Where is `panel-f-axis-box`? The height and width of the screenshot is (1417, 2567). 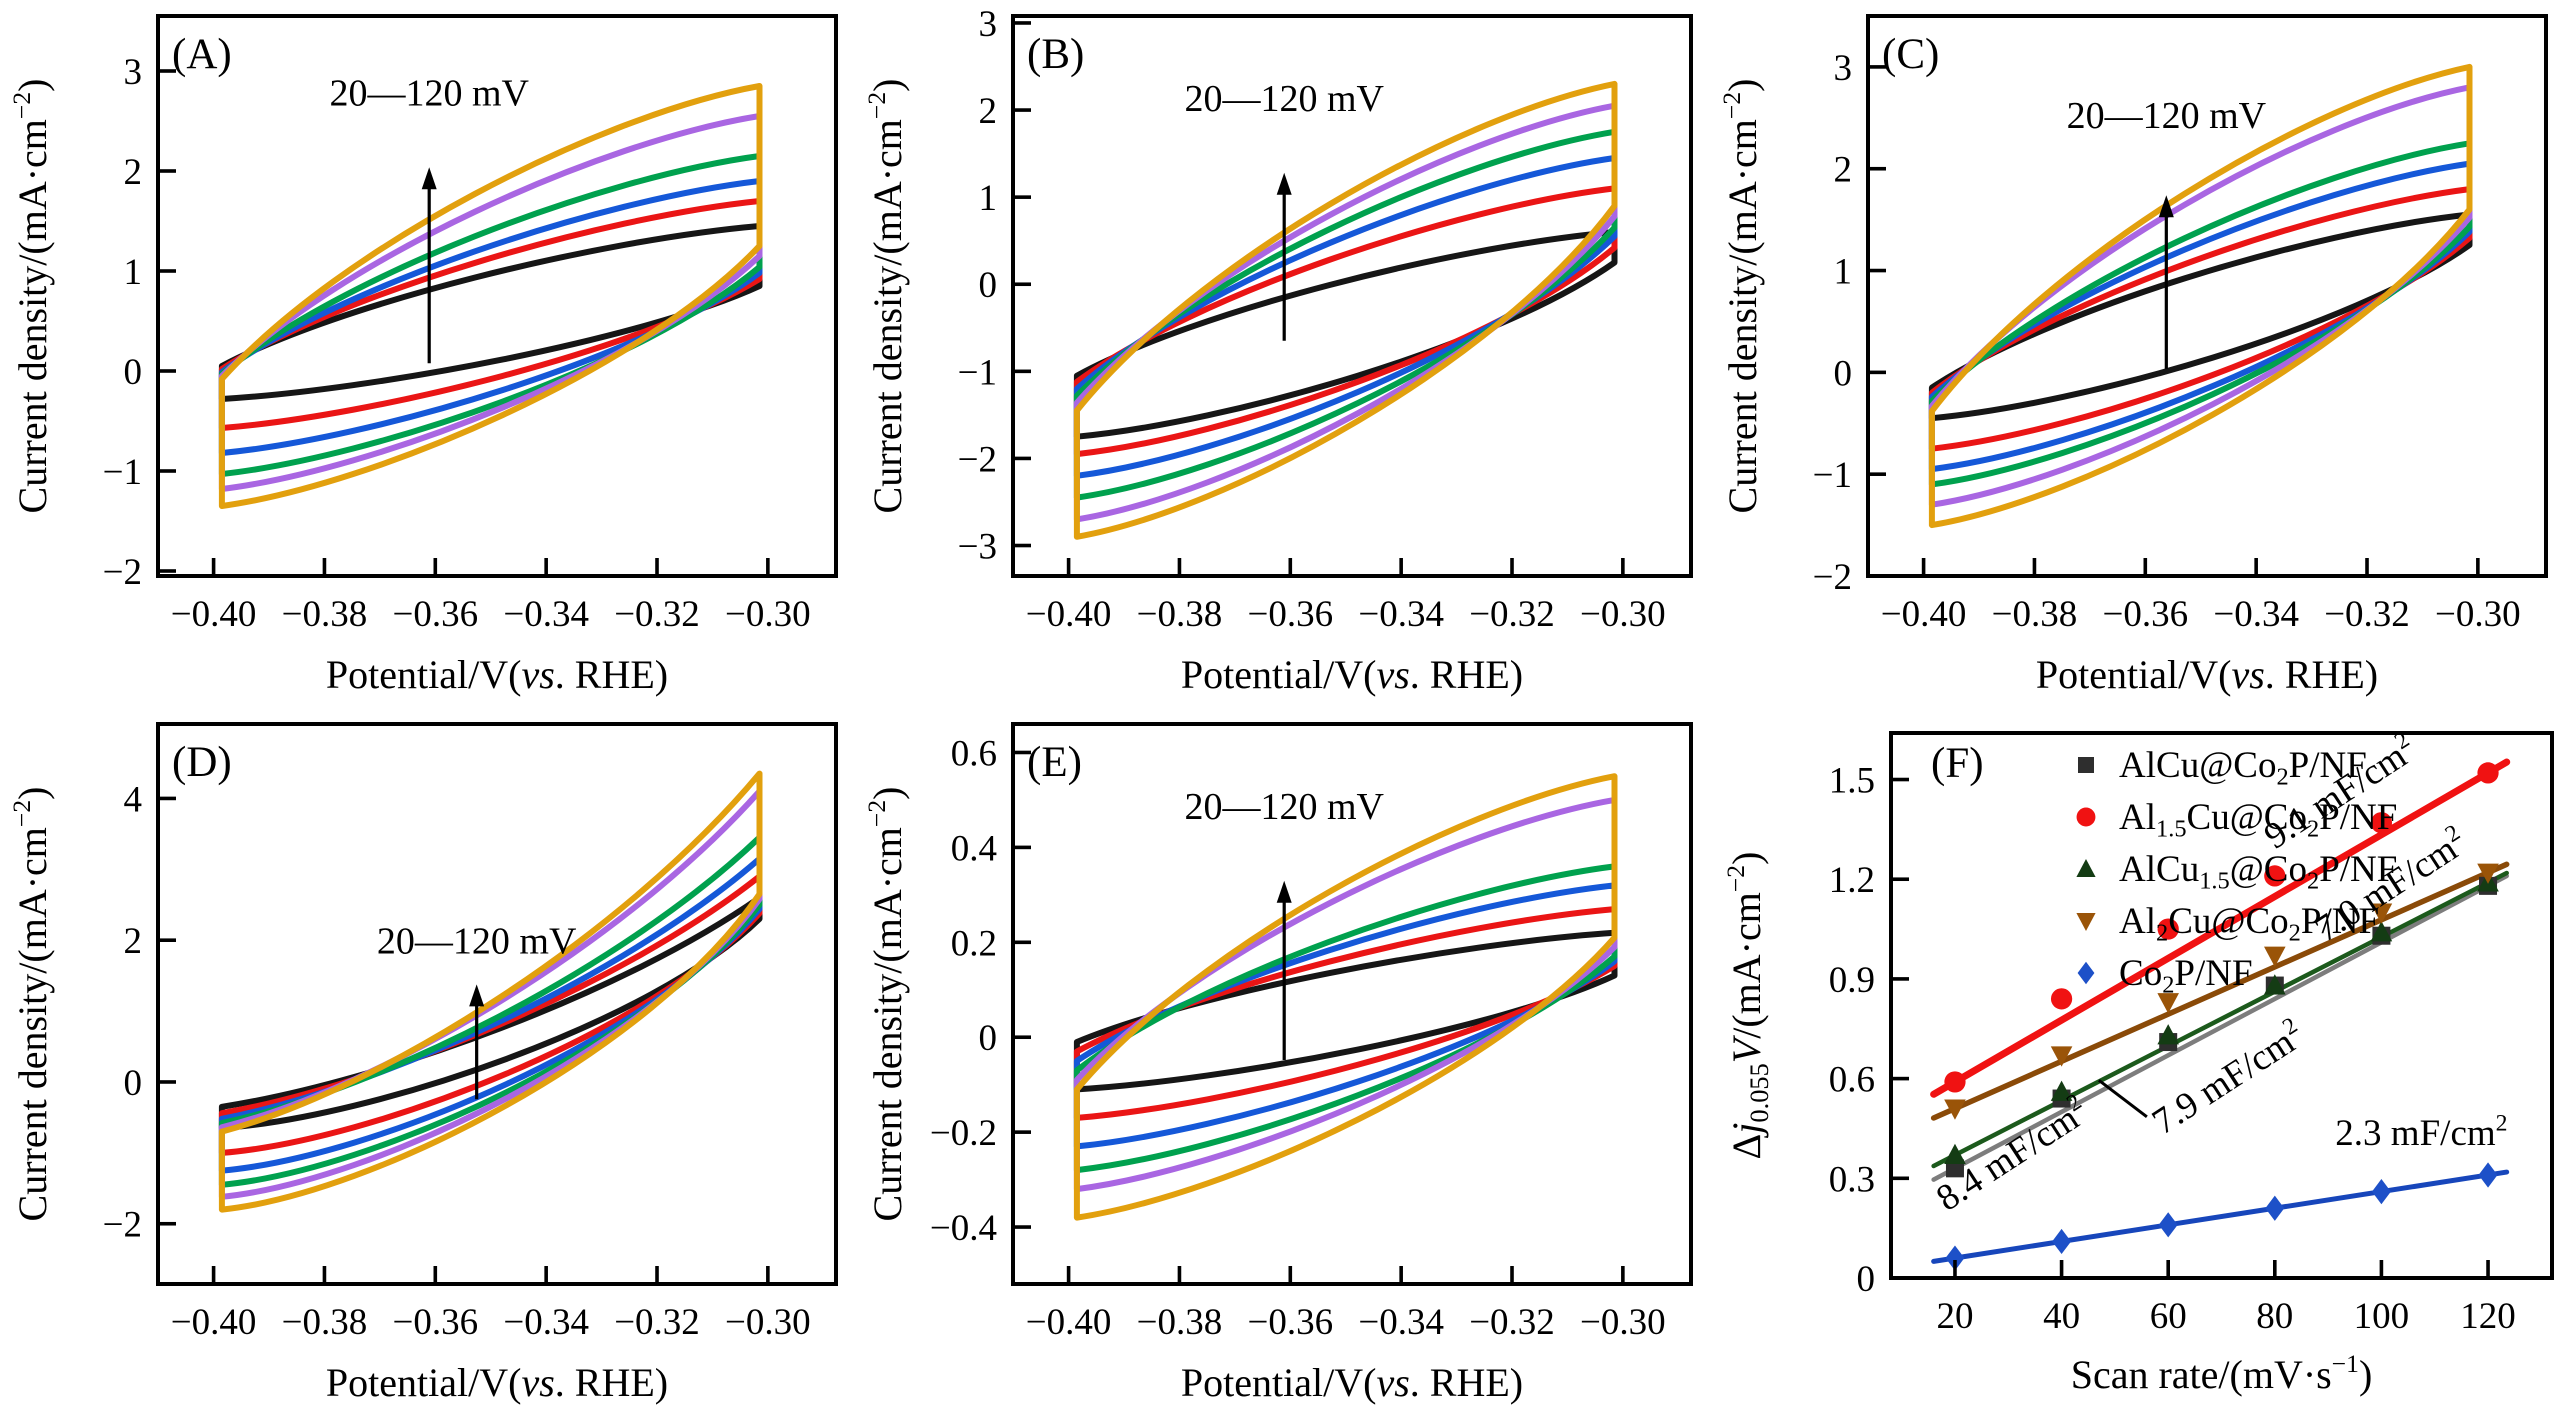 panel-f-axis-box is located at coordinates (2221, 1005).